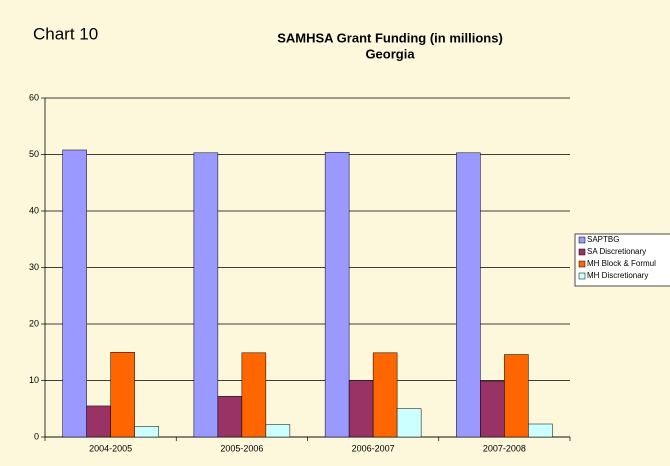  I want to click on x-tick-label: 2006-2007, so click(373, 448).